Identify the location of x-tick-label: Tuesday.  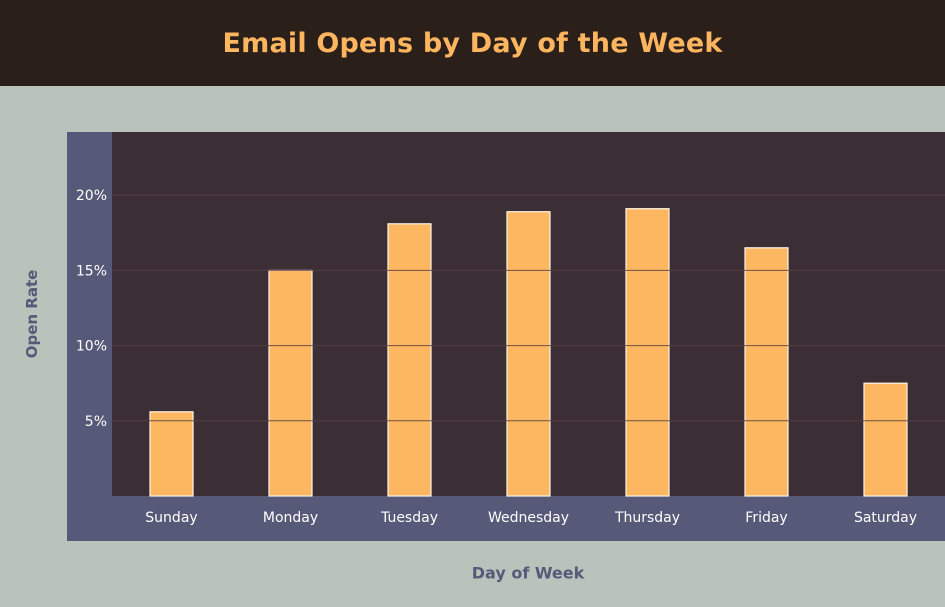
(409, 518).